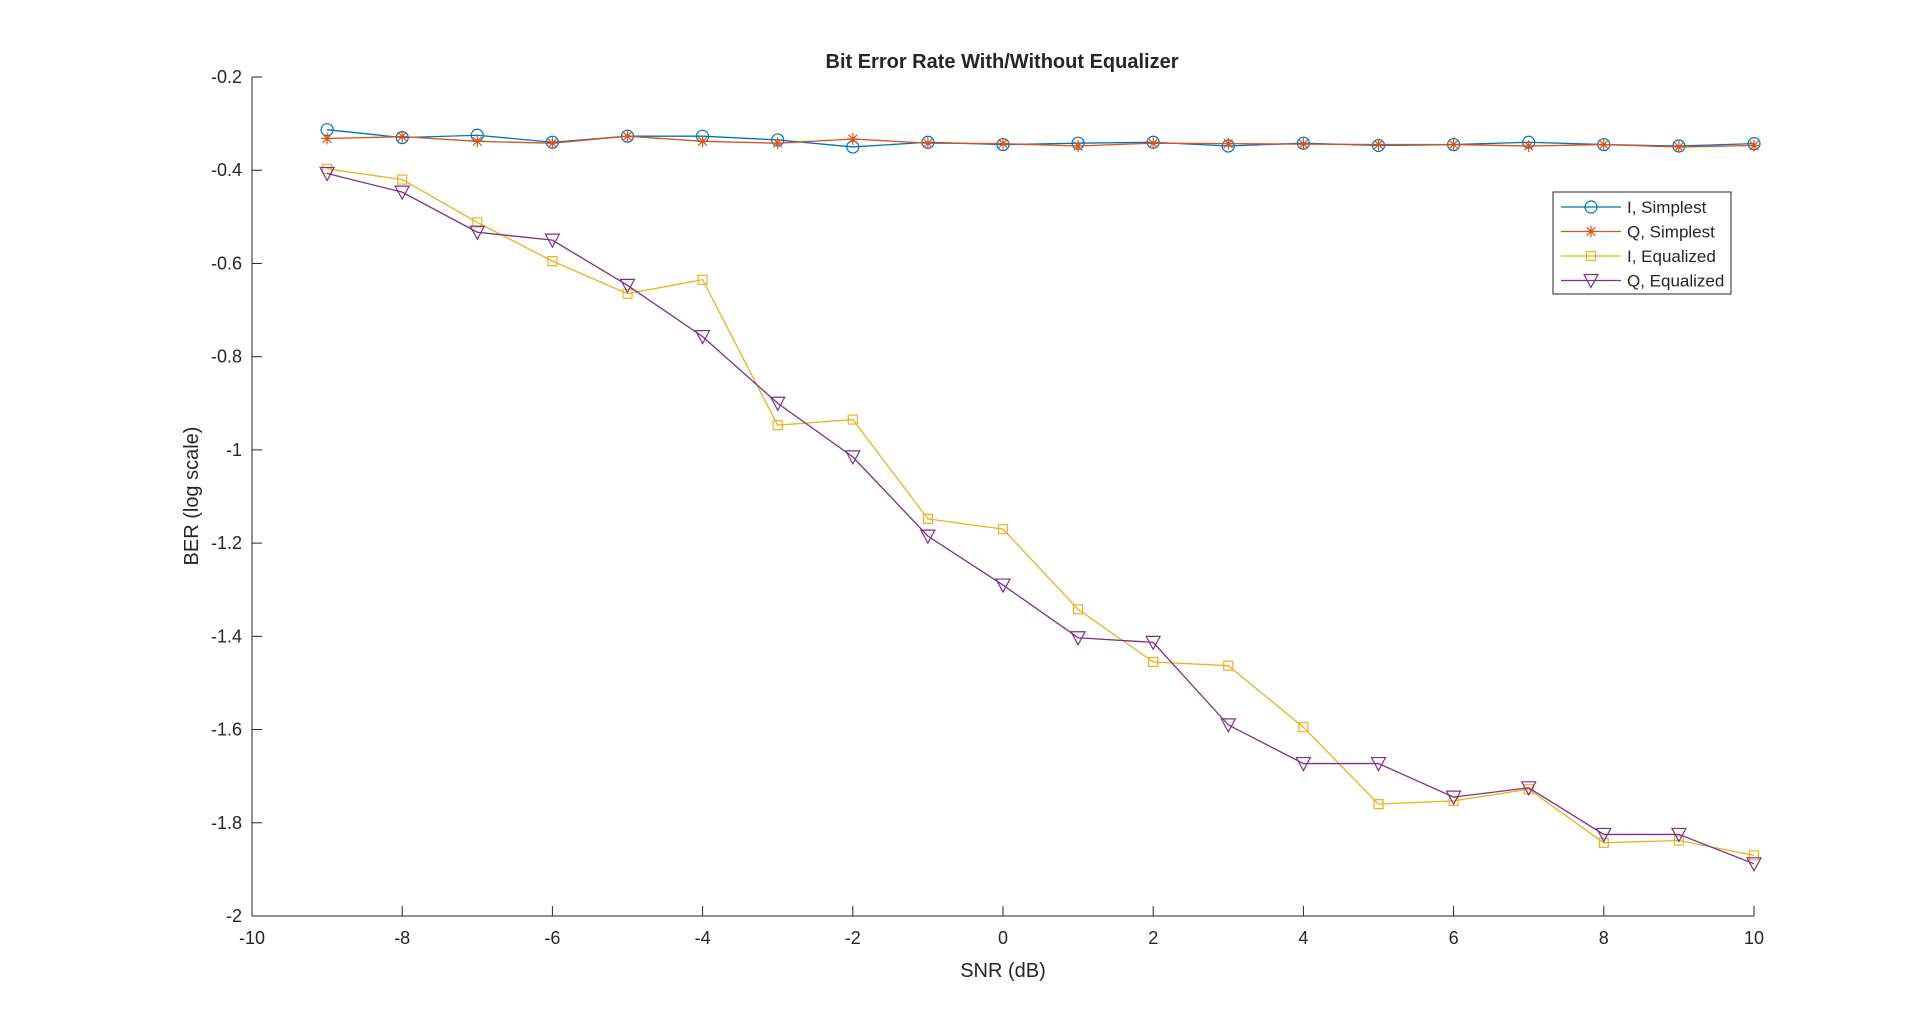 The image size is (1920, 1024). What do you see at coordinates (234, 450) in the screenshot?
I see `y-tick-label: -1` at bounding box center [234, 450].